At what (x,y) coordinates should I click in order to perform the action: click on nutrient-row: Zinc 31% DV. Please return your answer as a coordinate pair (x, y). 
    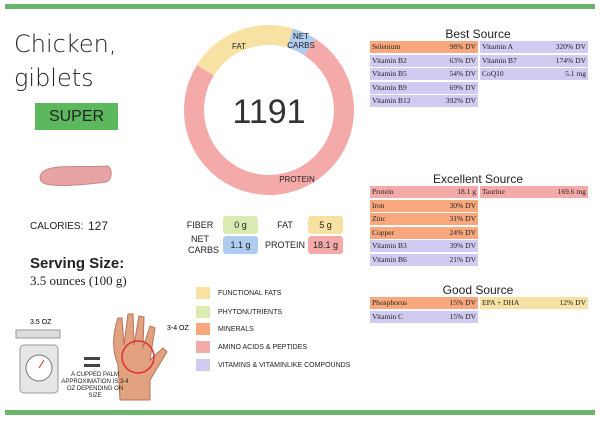
    Looking at the image, I should click on (424, 219).